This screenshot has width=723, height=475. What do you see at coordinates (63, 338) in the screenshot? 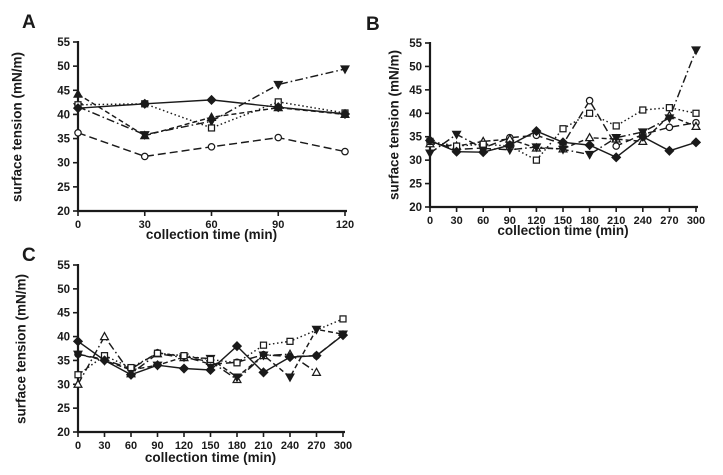
I see `y-tick-label: 40` at bounding box center [63, 338].